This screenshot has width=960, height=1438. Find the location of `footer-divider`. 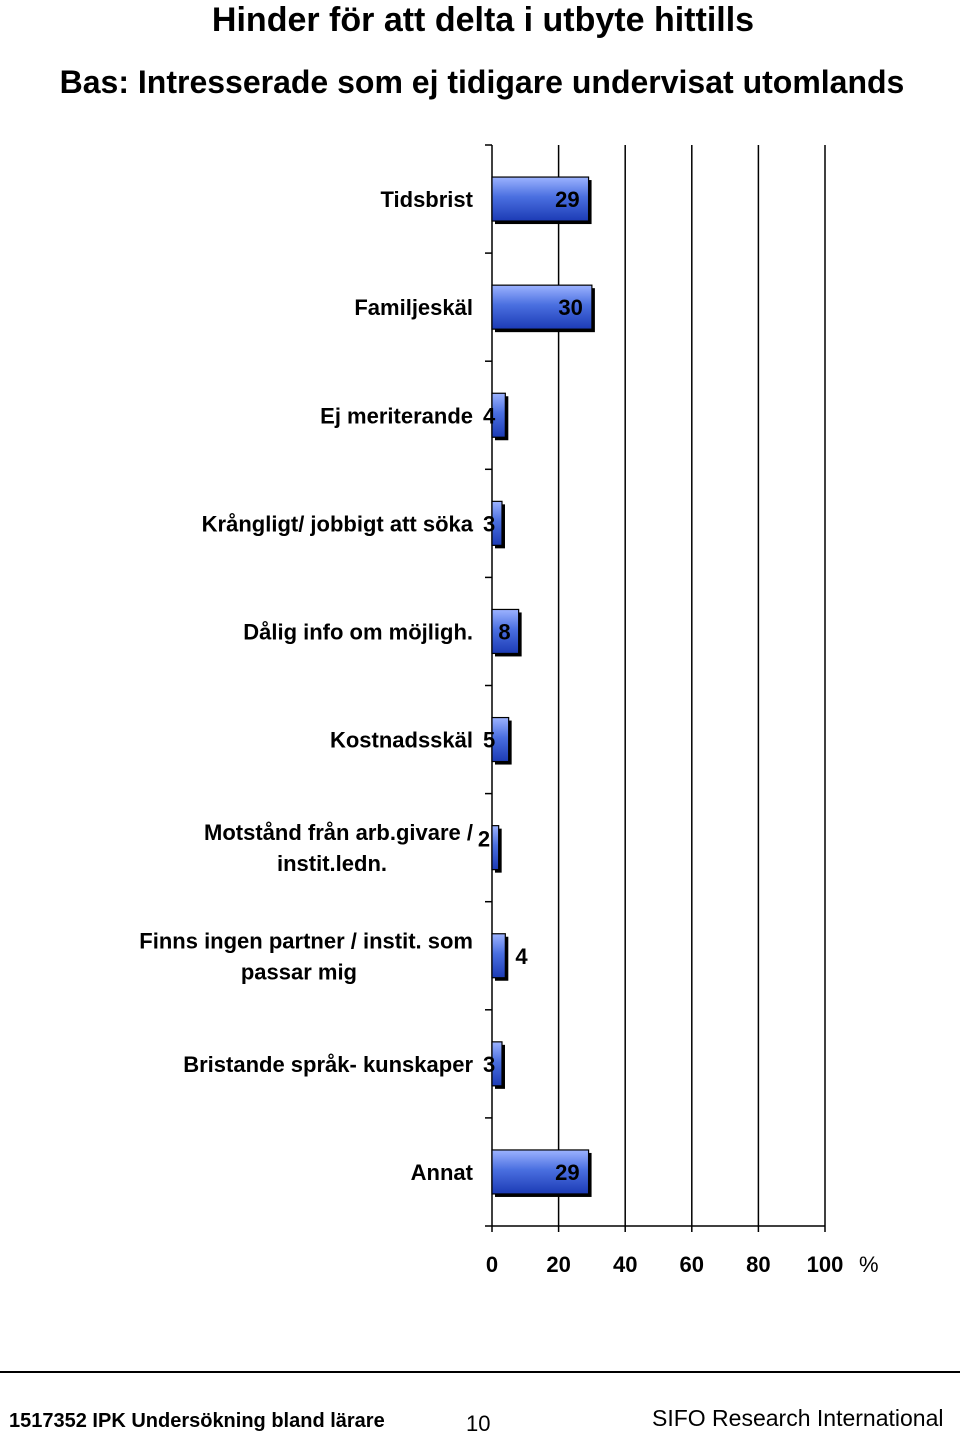

footer-divider is located at coordinates (480, 1372).